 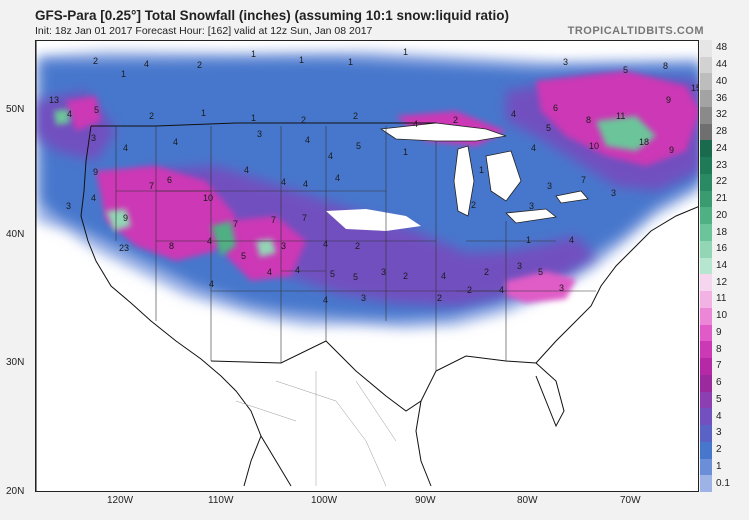 I want to click on lat-label-50n: 50N, so click(x=15, y=109).